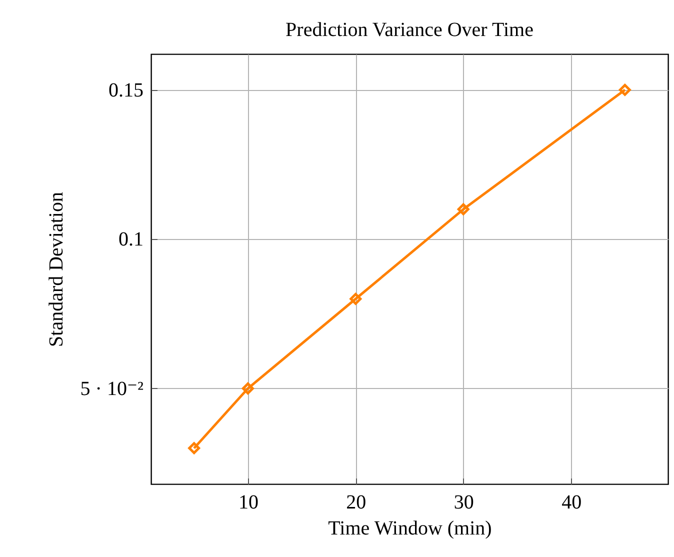 The width and height of the screenshot is (674, 557). I want to click on y-tick-label: 5 · 10⁻², so click(112, 389).